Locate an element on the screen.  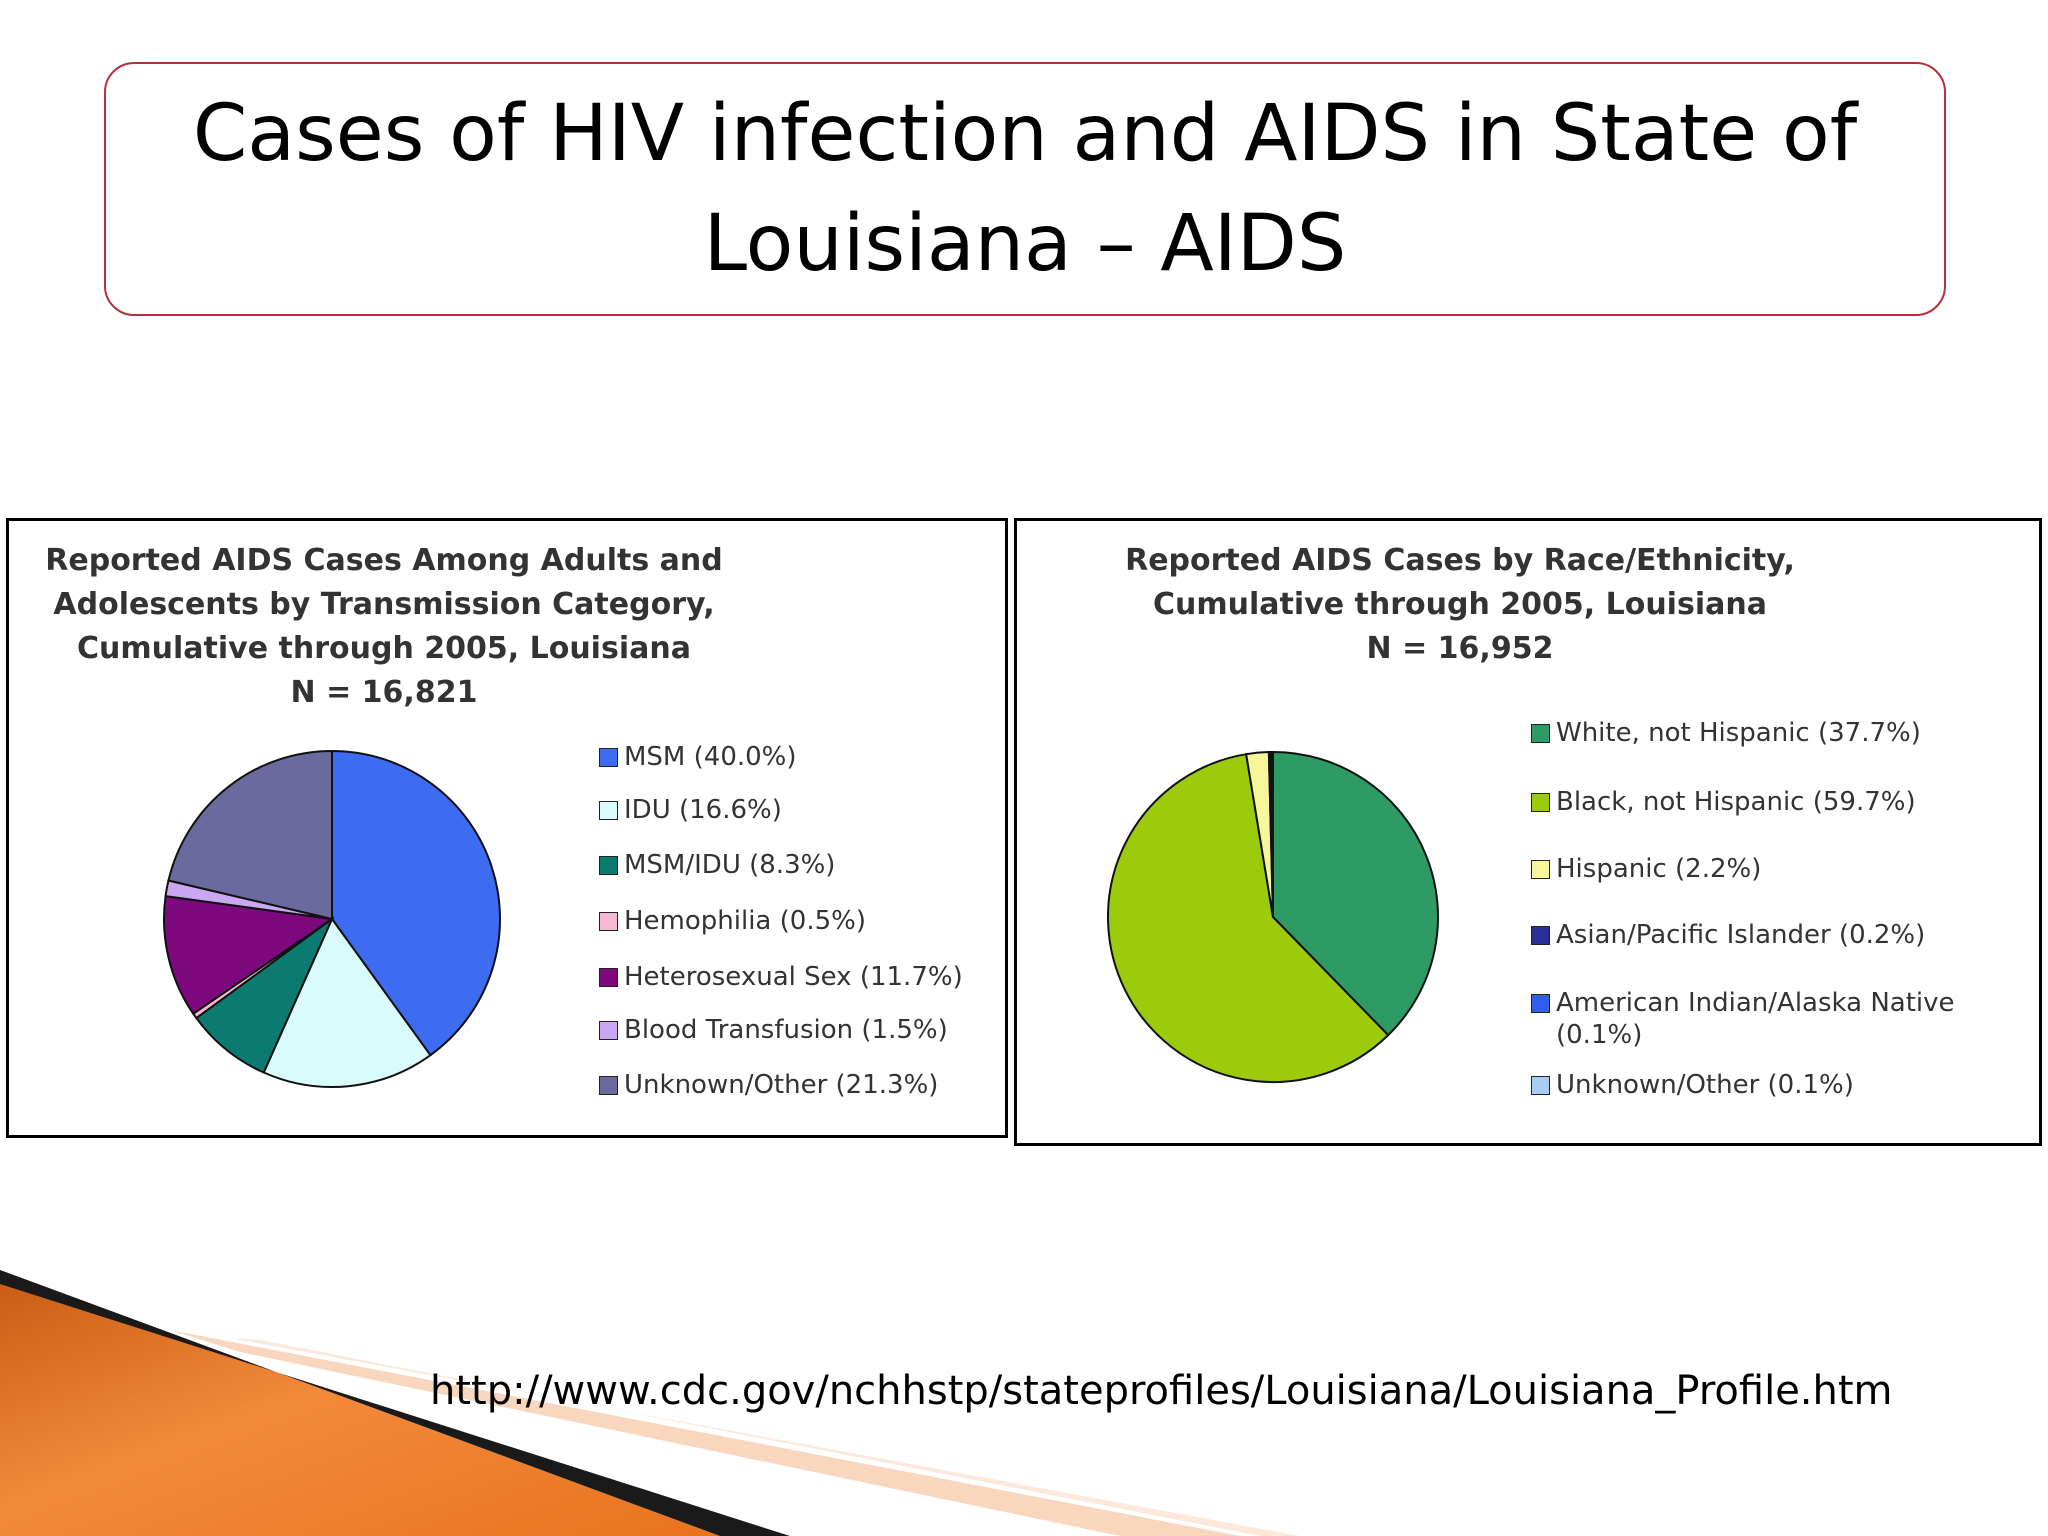
legend-item: MSM (40.0%) is located at coordinates (698, 757).